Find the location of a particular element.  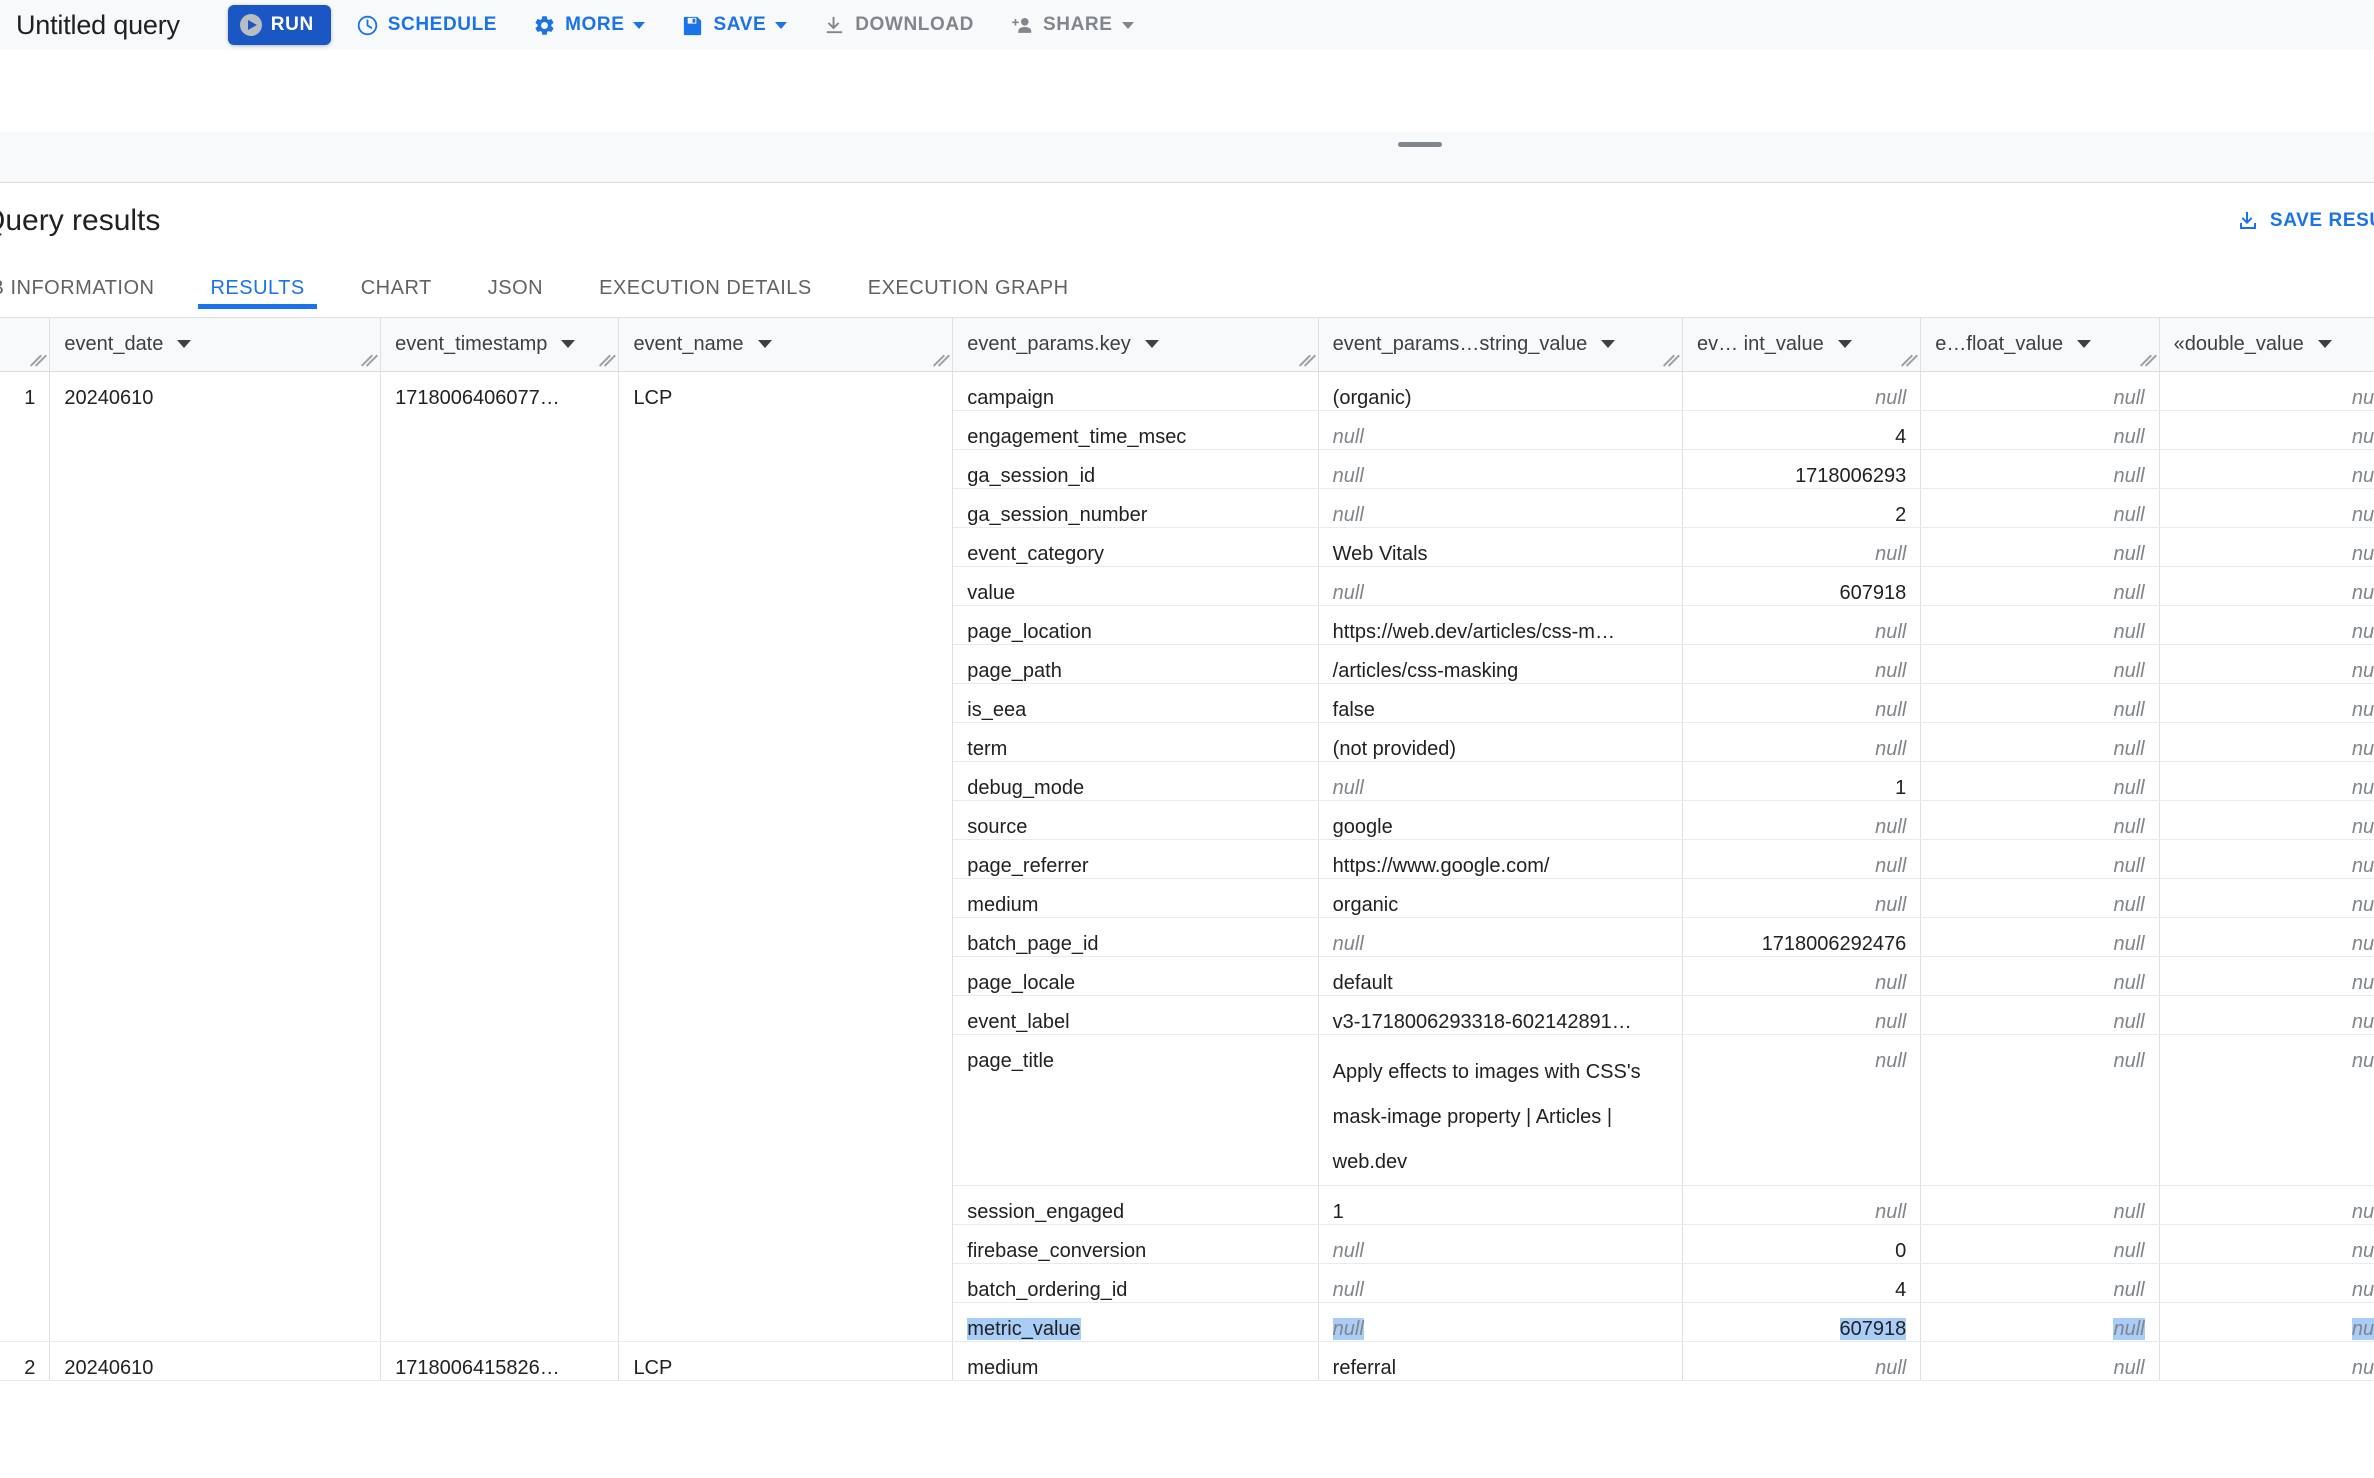

cell-event-name: LCP is located at coordinates (786, 856).